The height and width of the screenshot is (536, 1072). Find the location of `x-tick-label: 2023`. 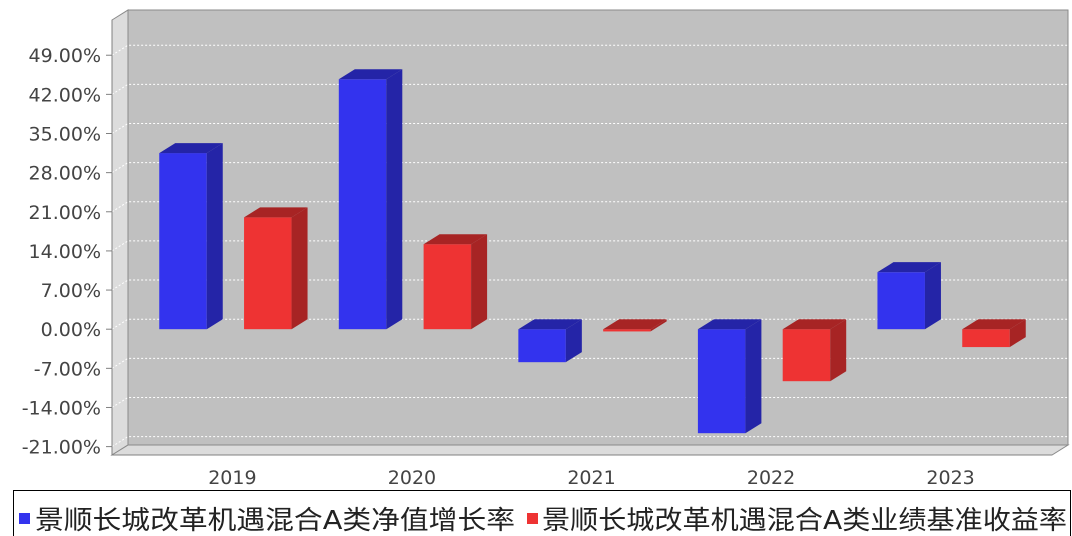

x-tick-label: 2023 is located at coordinates (950, 478).